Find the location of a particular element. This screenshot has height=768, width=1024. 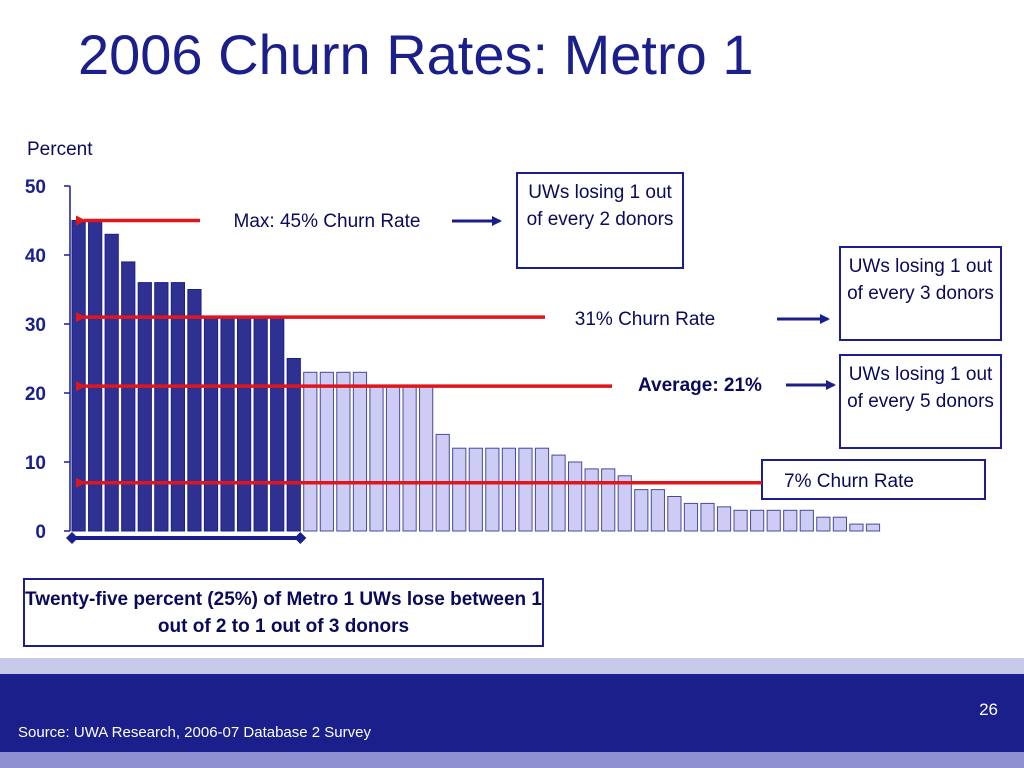

y-axis-label: Percent is located at coordinates (60, 149).